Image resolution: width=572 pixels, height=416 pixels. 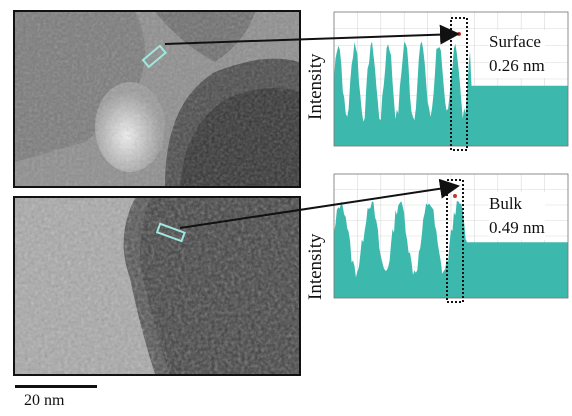 I want to click on highlight-box, so click(x=459, y=84).